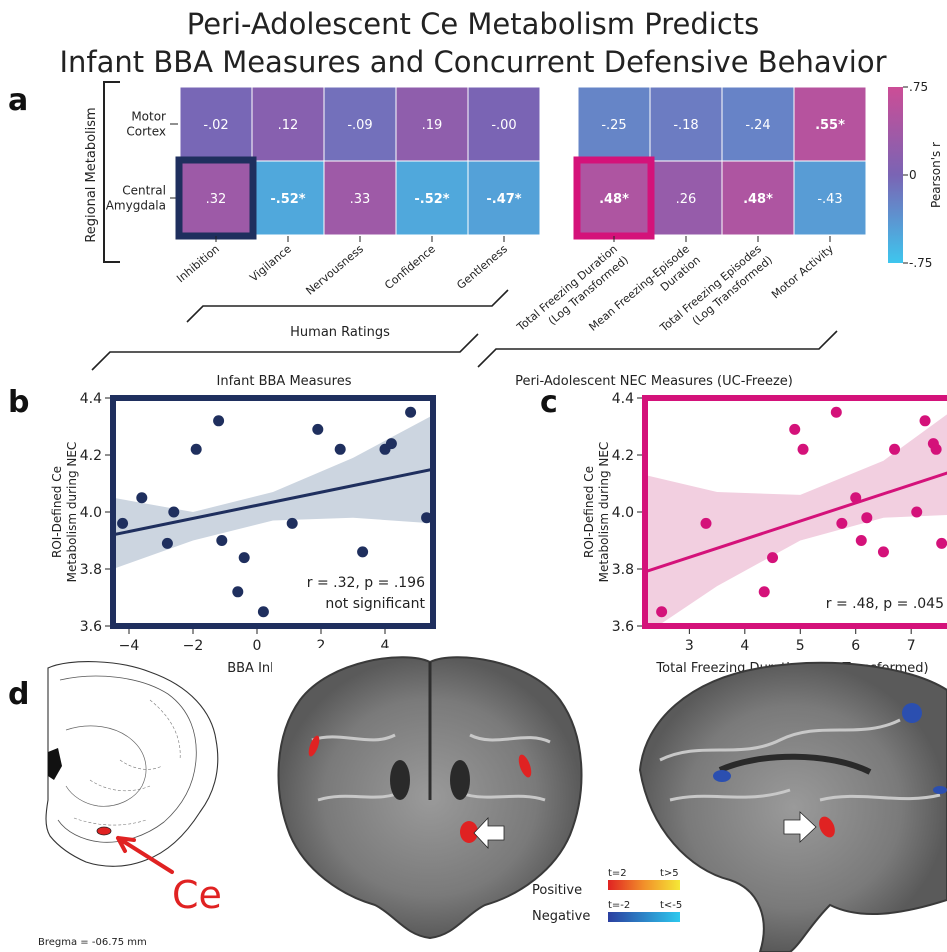  I want to click on coronal-brain-image, so click(432, 800).